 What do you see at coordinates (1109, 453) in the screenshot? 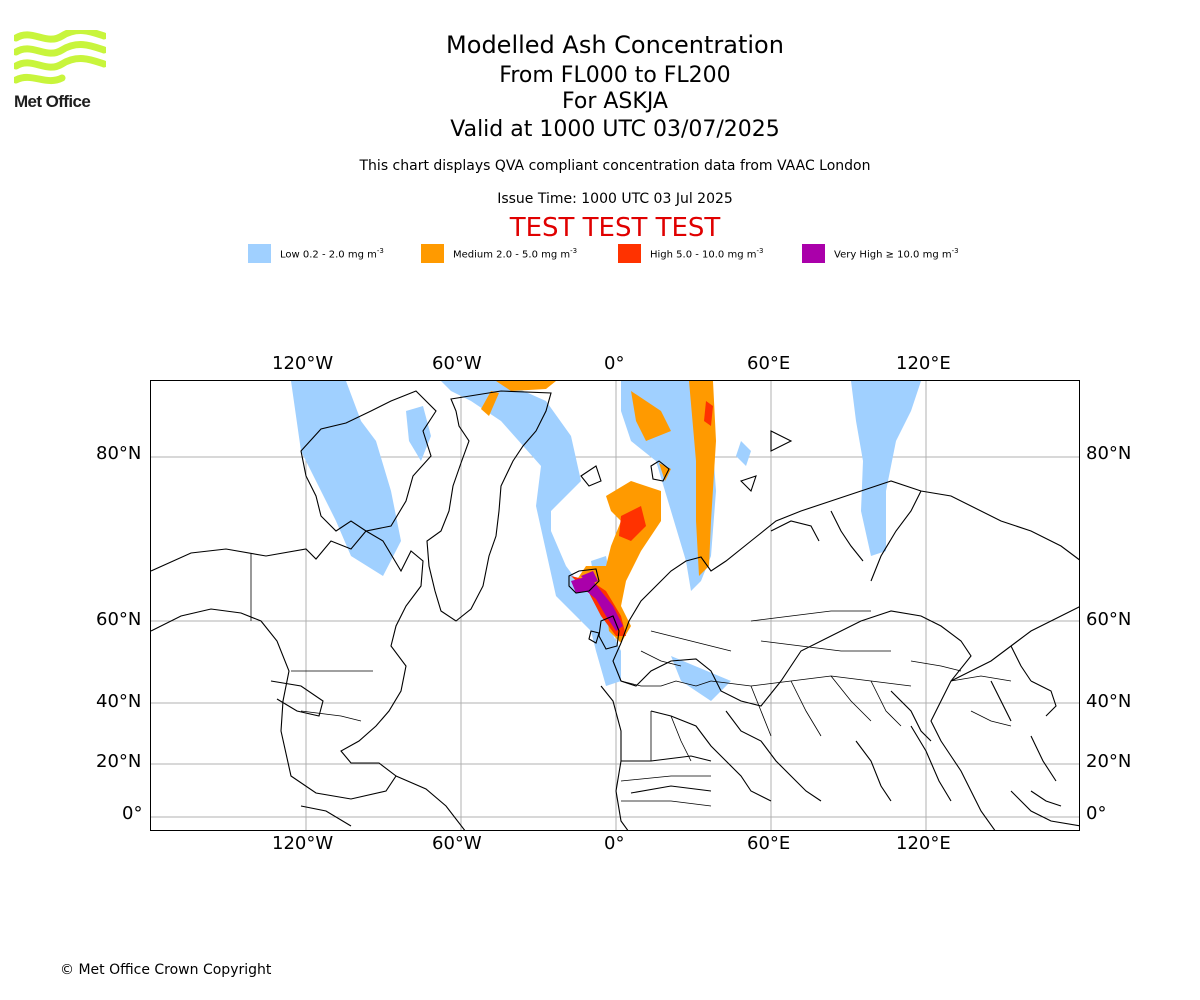
I see `lat-tick-right-80n: 80°N` at bounding box center [1109, 453].